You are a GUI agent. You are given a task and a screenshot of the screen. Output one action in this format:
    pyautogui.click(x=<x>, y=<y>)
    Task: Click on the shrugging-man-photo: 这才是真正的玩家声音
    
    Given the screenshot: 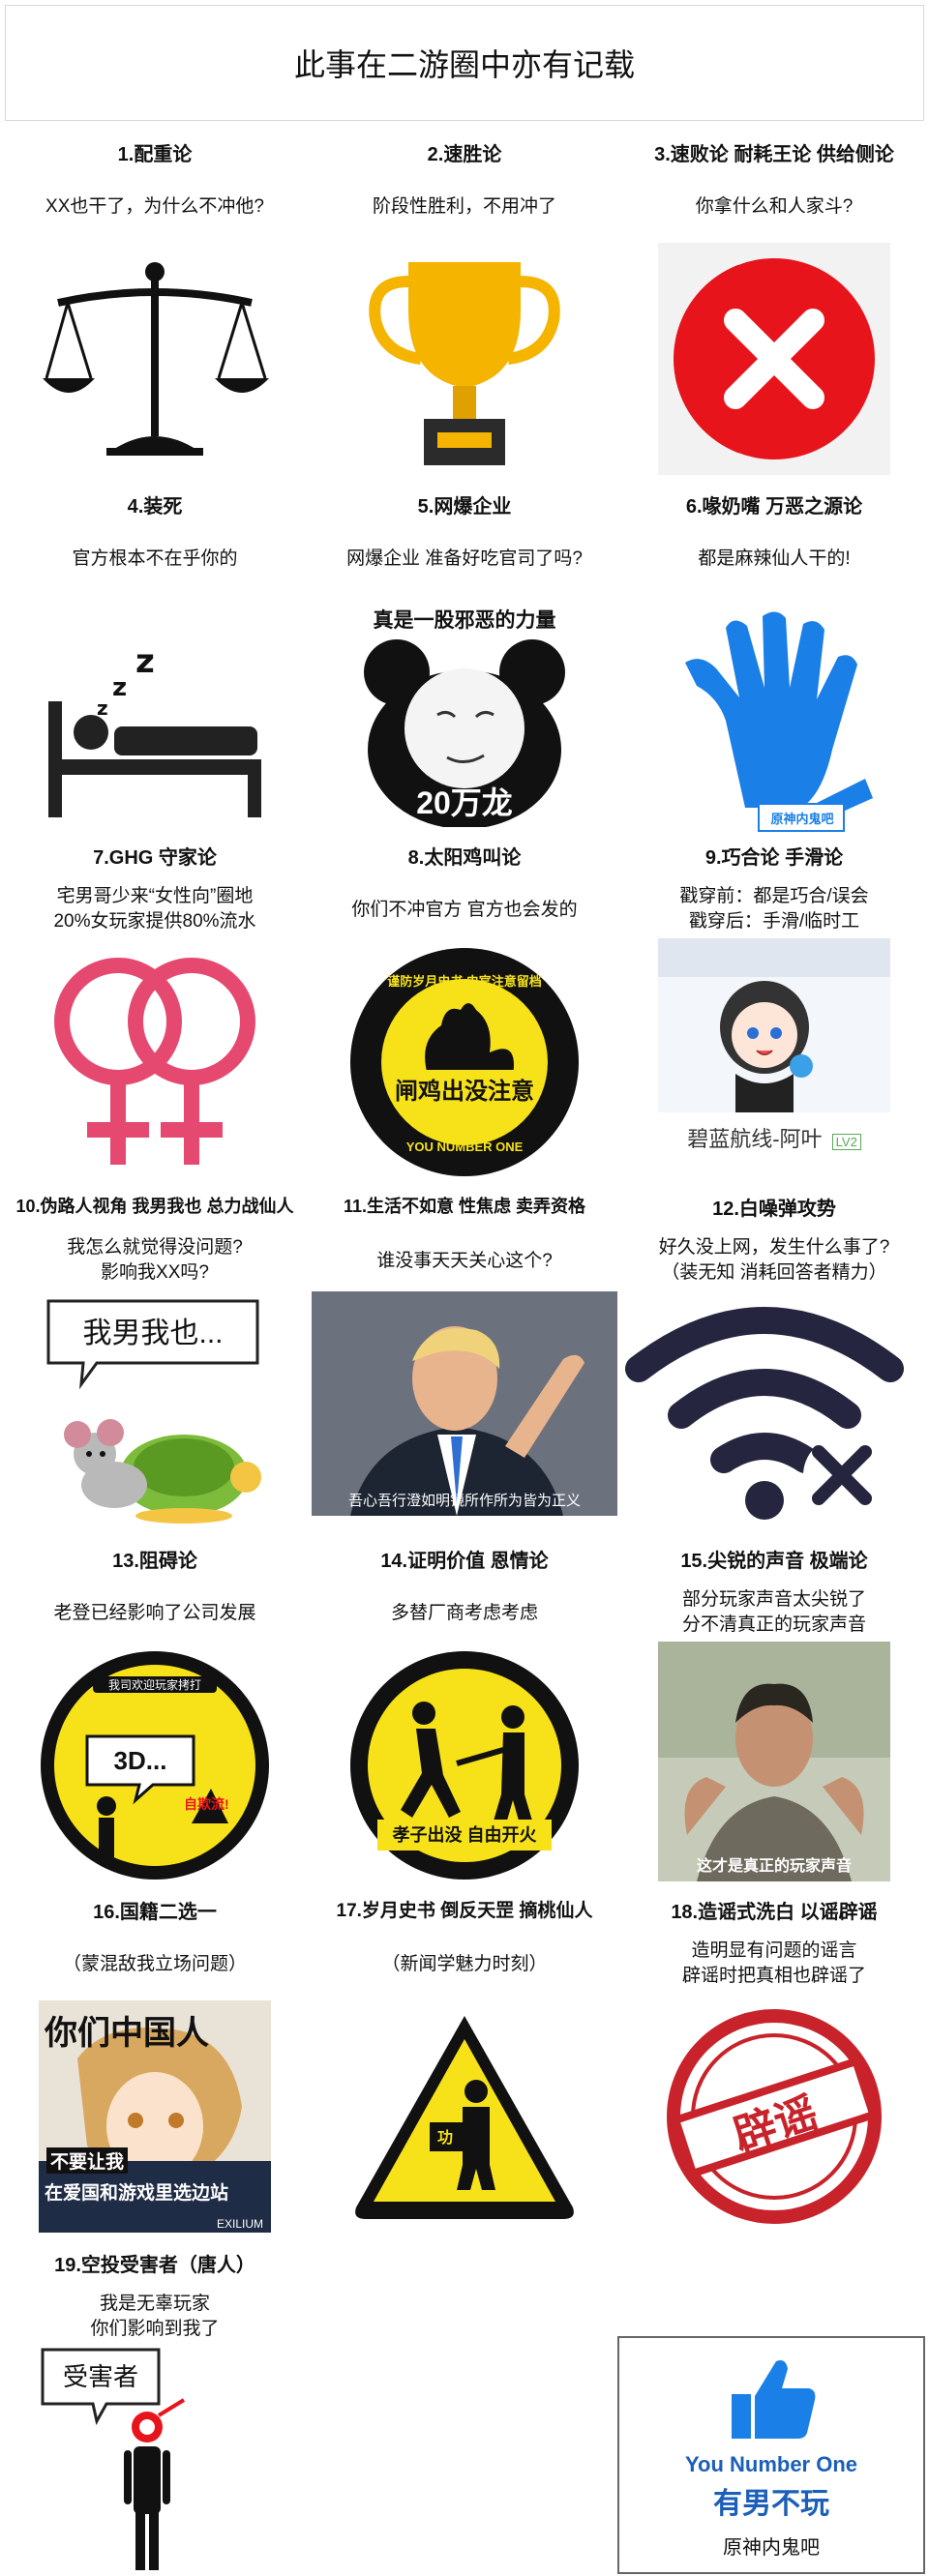 What is the action you would take?
    pyautogui.click(x=774, y=1761)
    